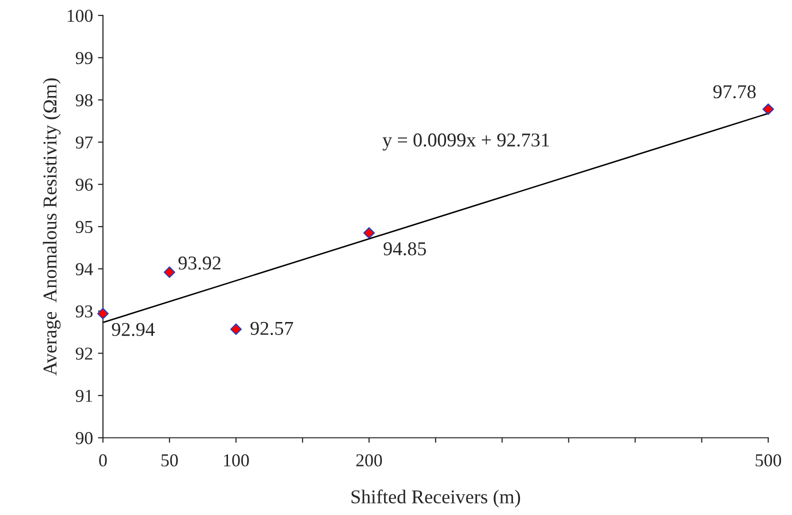 This screenshot has width=792, height=515. I want to click on y-tick-label: 99, so click(84, 58).